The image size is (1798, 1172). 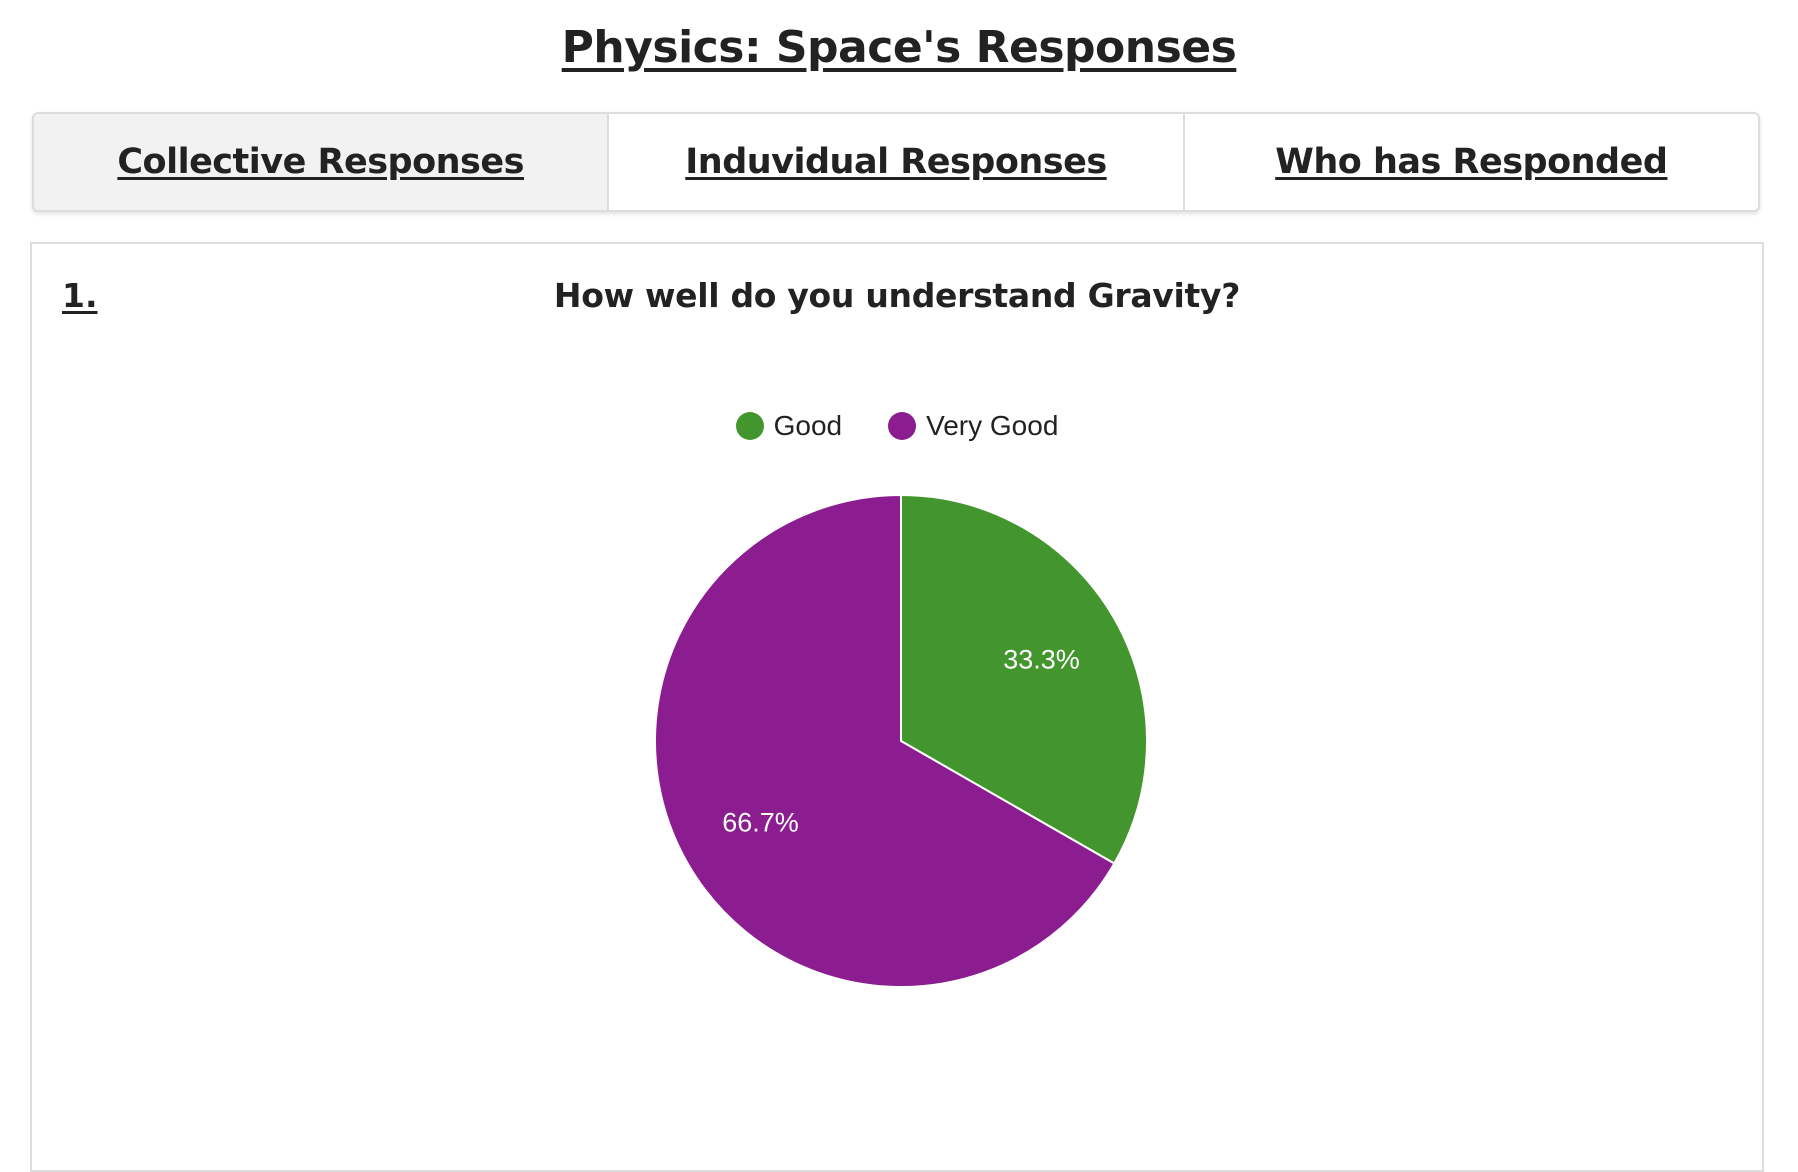 What do you see at coordinates (902, 426) in the screenshot?
I see `legend-swatch-very-good` at bounding box center [902, 426].